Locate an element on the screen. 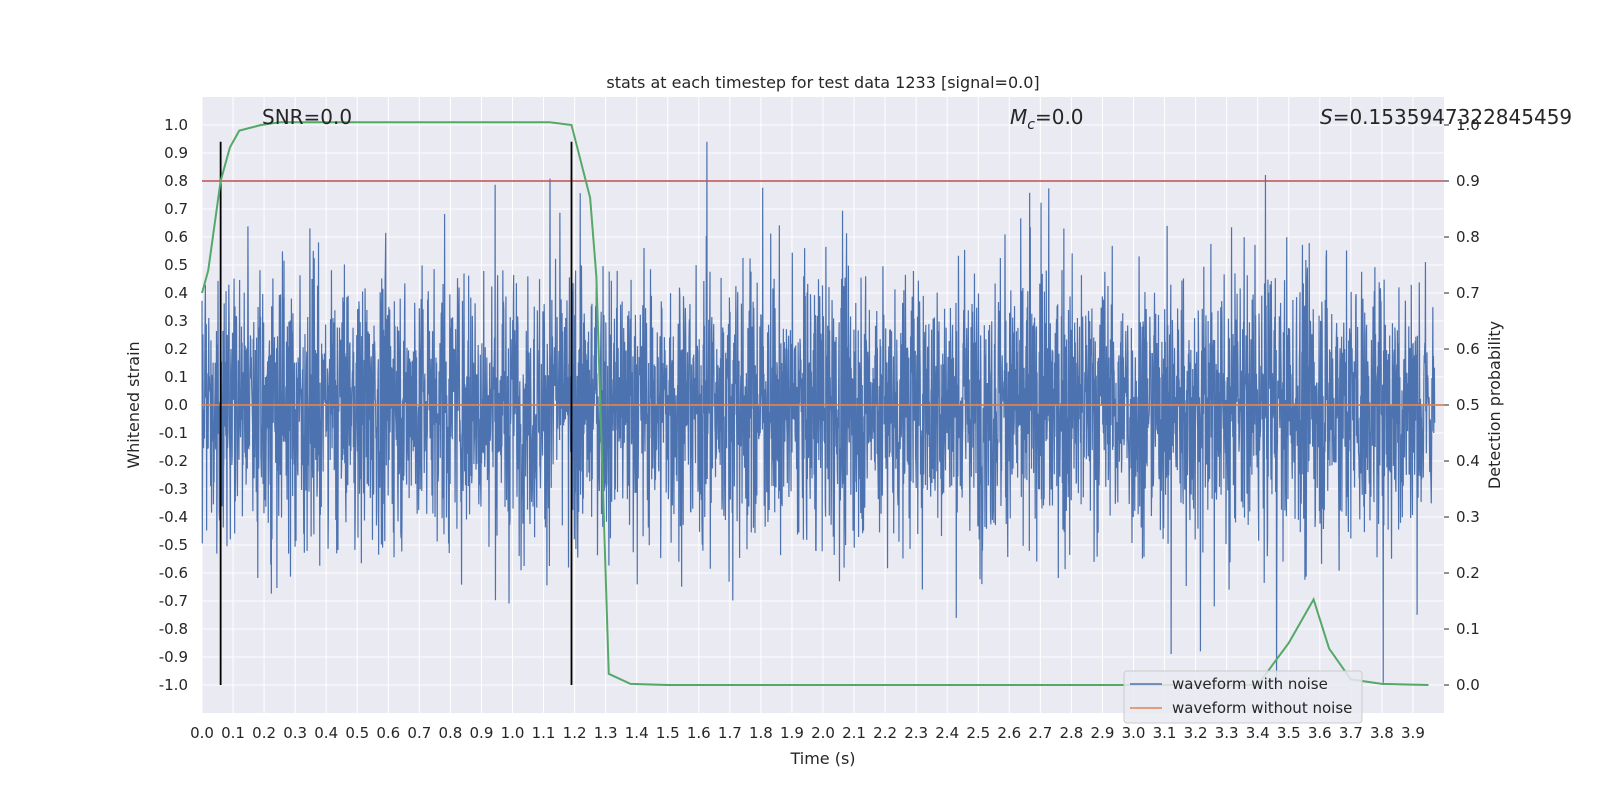  x-tick-label: 3.7 is located at coordinates (1351, 733).